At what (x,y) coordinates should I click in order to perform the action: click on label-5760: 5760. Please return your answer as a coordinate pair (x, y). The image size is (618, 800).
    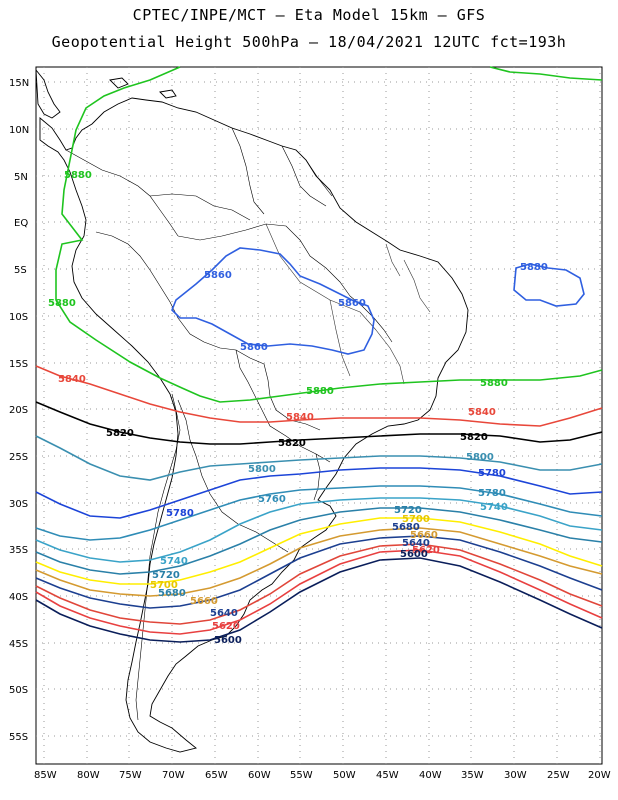
    Looking at the image, I should click on (272, 499).